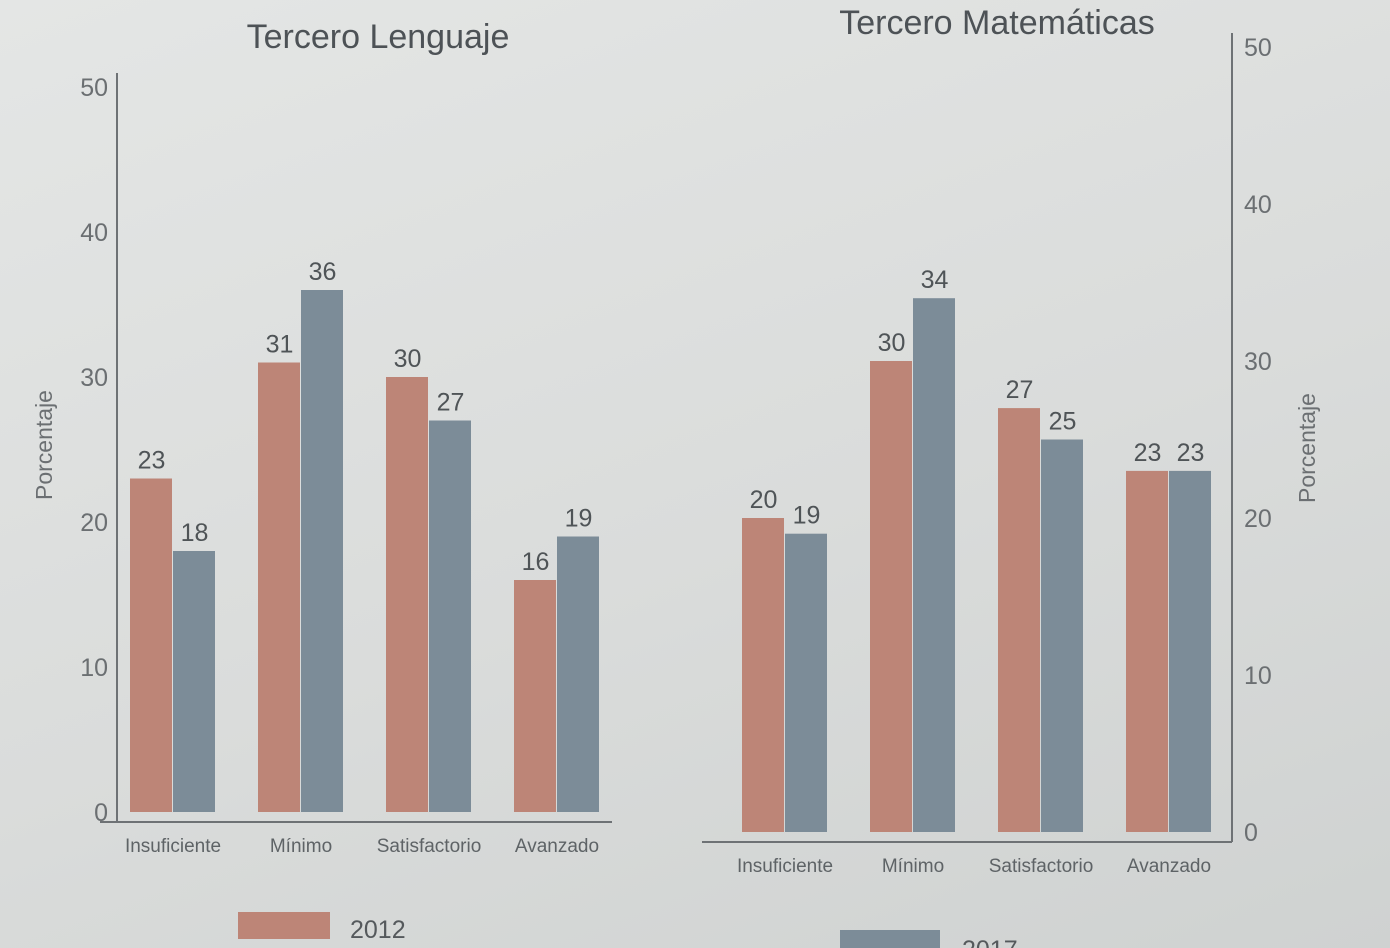 This screenshot has height=948, width=1390. I want to click on x-category-label-matematicas-1: Mínimo, so click(913, 866).